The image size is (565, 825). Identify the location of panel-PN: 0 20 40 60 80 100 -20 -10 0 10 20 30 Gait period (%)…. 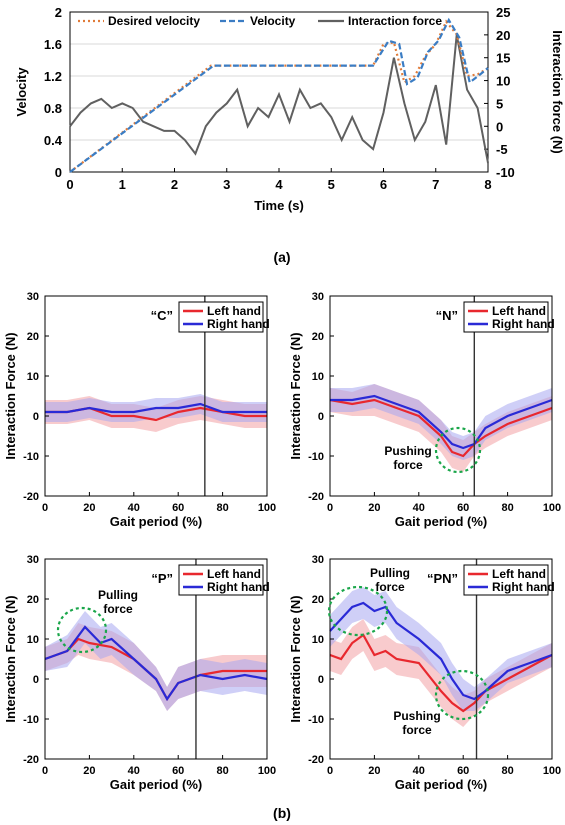
(424, 673).